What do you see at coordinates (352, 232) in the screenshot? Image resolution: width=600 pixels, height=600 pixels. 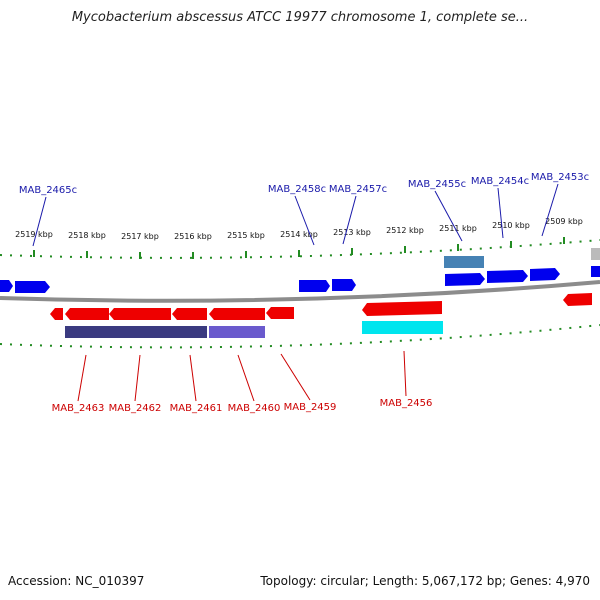 I see `kbp-tick-label: 2513 kbp` at bounding box center [352, 232].